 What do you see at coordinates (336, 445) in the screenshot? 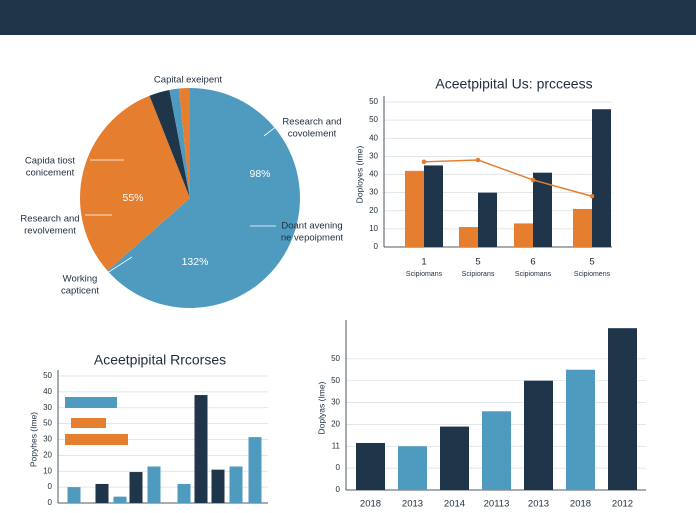
I see `y-tick-label: 11` at bounding box center [336, 445].